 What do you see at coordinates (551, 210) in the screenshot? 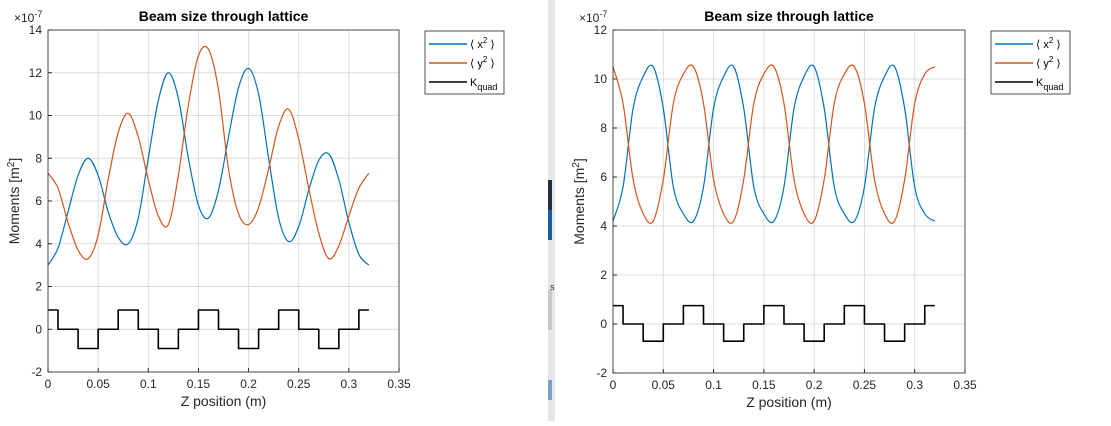
I see `window-divider: s` at bounding box center [551, 210].